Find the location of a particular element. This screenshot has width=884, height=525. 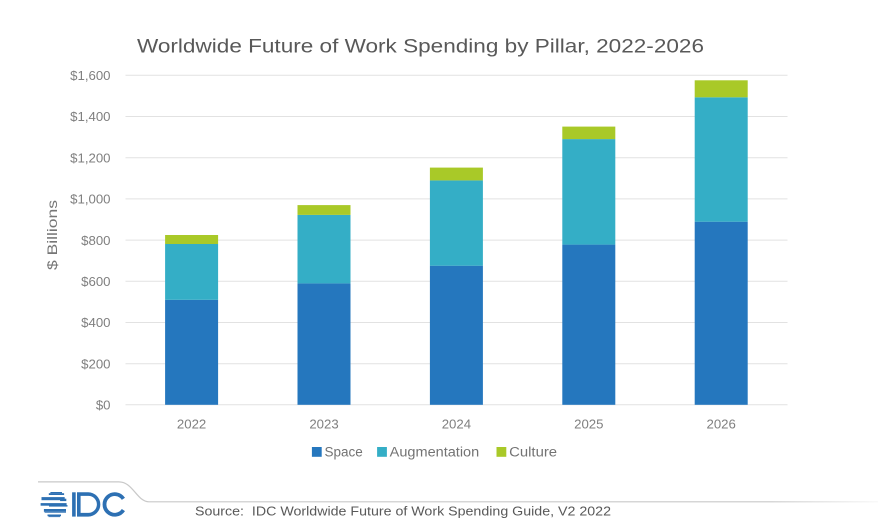

svg-text: $1,000 is located at coordinates (90, 199).